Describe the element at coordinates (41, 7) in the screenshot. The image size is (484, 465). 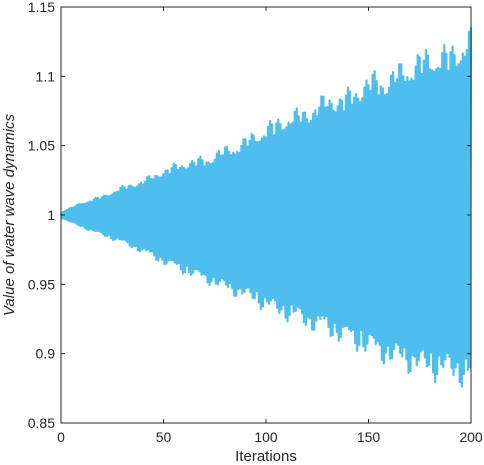
I see `y-tick-label: 1.15` at that location.